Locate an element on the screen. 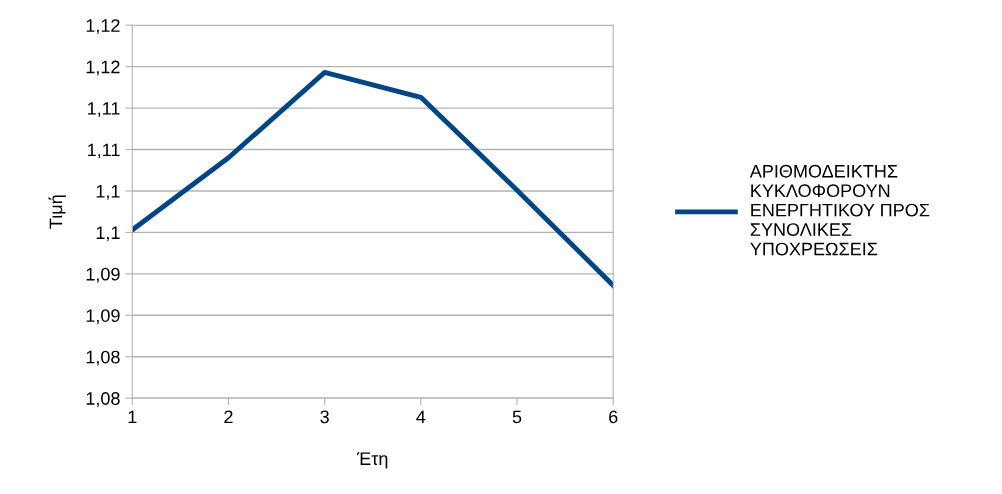 The image size is (1002, 494). y-axis-title: Τιμή is located at coordinates (57, 212).